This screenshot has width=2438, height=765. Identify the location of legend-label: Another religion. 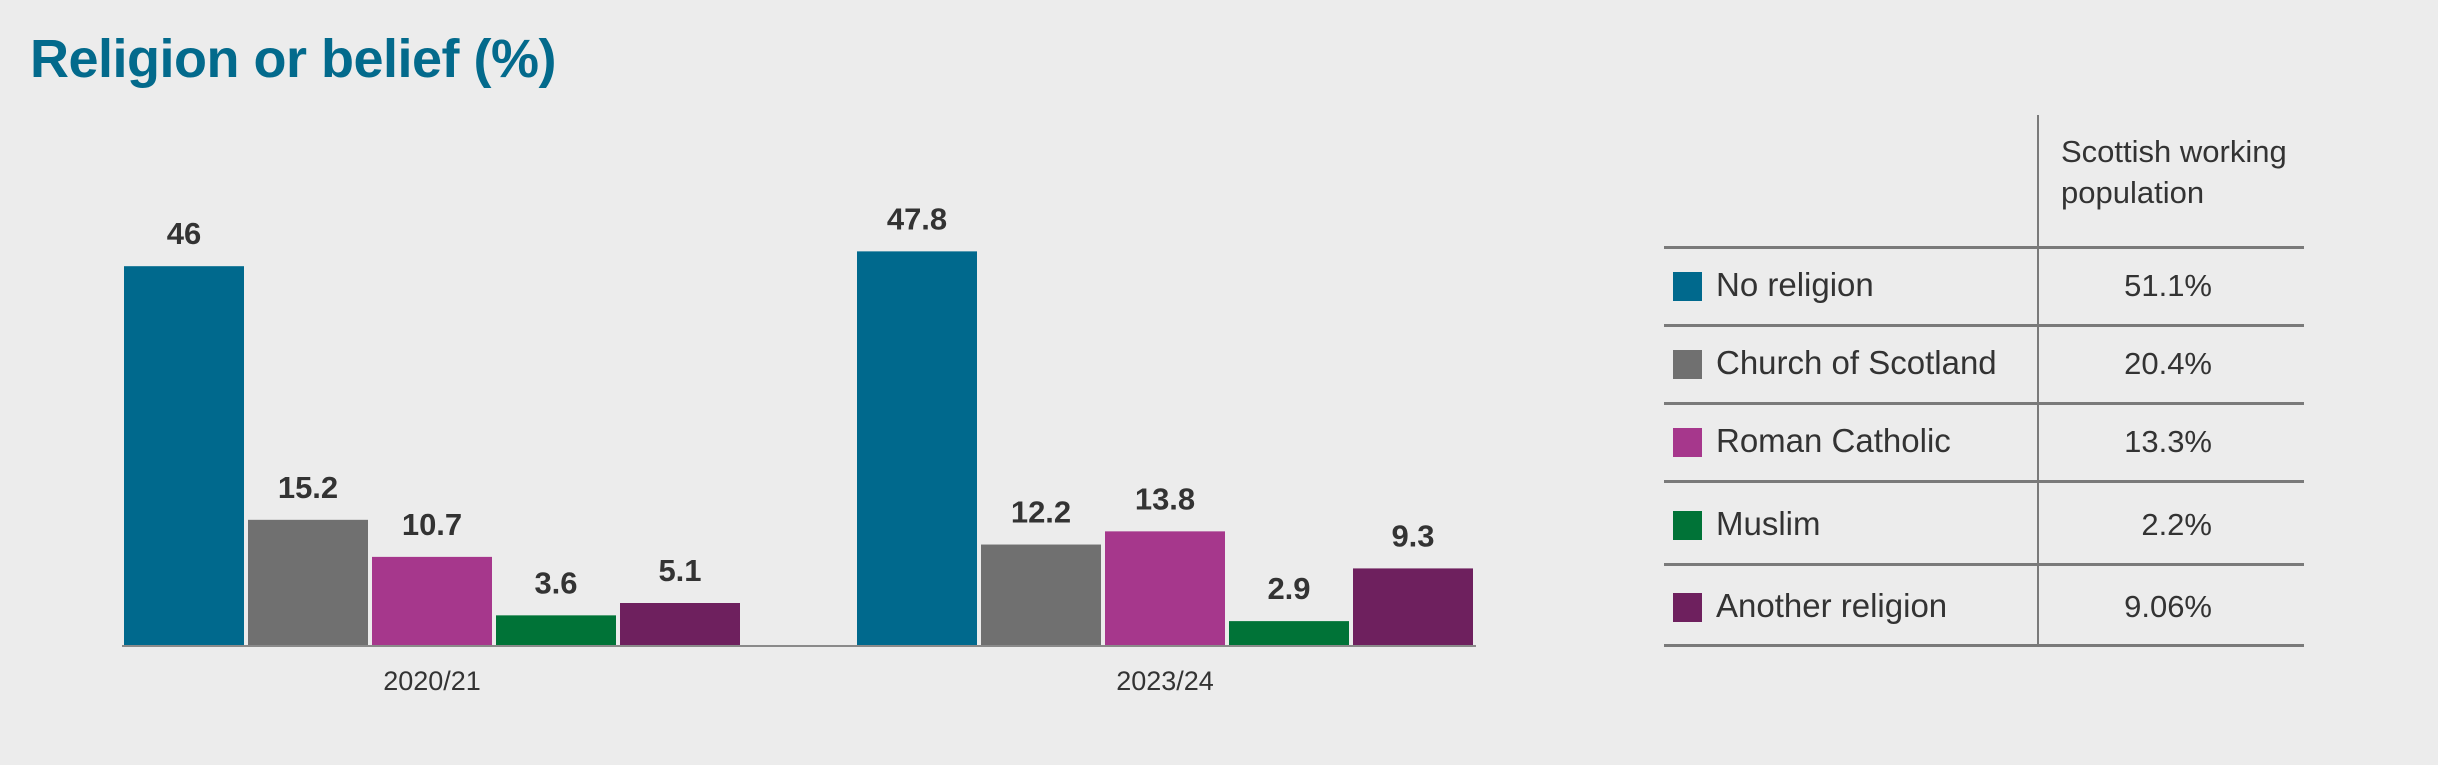
(1832, 605).